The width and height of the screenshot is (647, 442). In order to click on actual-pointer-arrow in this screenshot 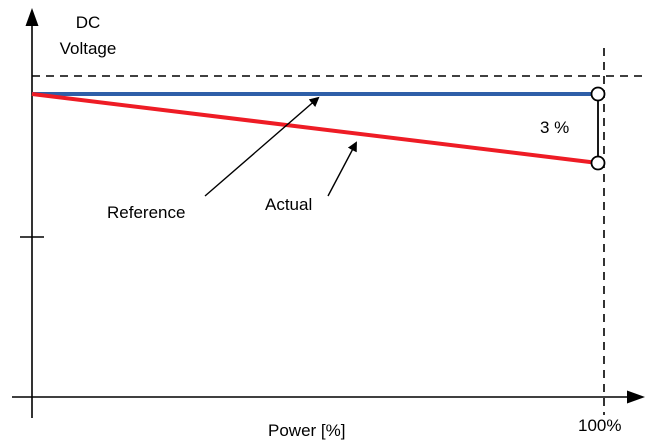, I will do `click(342, 169)`.